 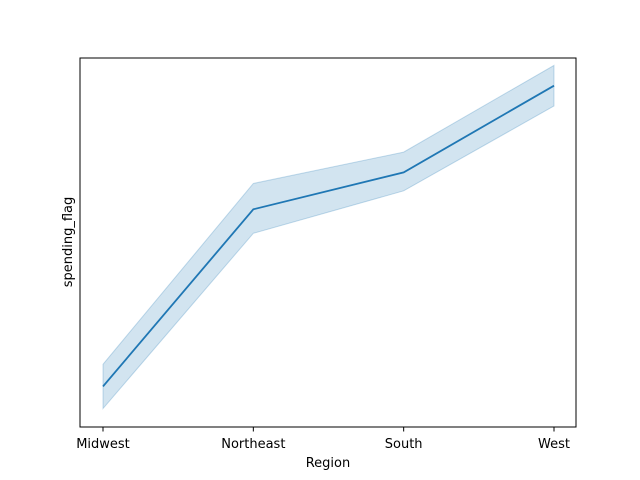 What do you see at coordinates (554, 444) in the screenshot?
I see `x-tick-label: West` at bounding box center [554, 444].